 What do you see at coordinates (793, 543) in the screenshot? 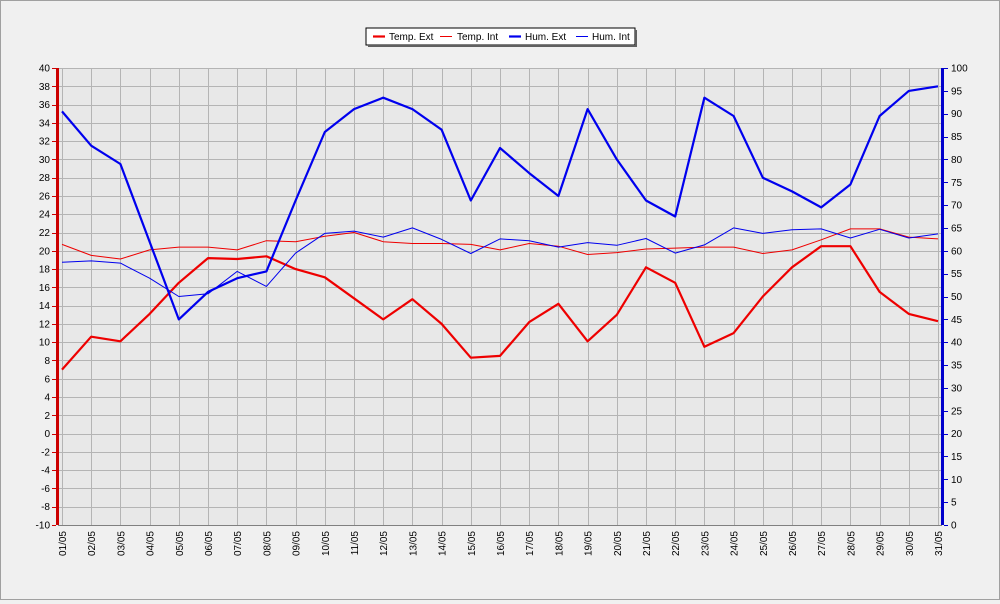
I see `x-tick-label: 26/05` at bounding box center [793, 543].